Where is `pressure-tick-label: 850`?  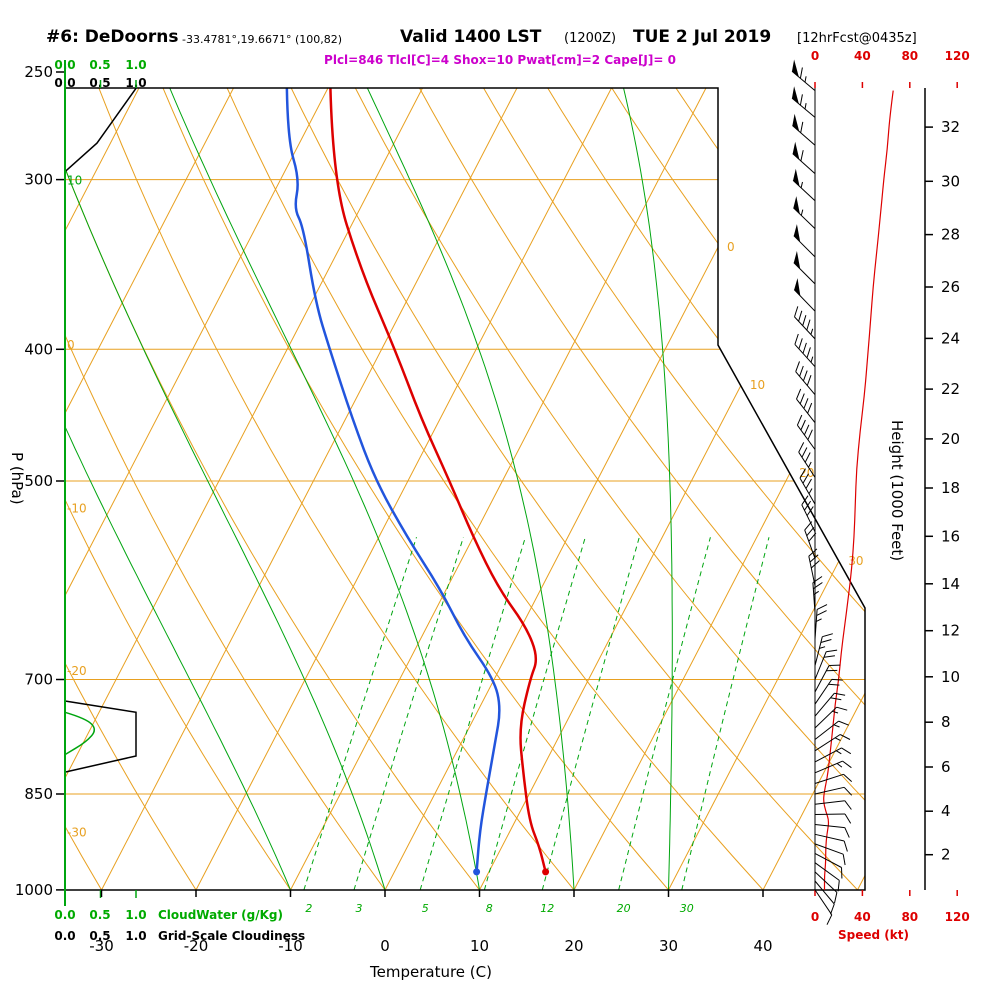
pressure-tick-label: 850 is located at coordinates (38, 794).